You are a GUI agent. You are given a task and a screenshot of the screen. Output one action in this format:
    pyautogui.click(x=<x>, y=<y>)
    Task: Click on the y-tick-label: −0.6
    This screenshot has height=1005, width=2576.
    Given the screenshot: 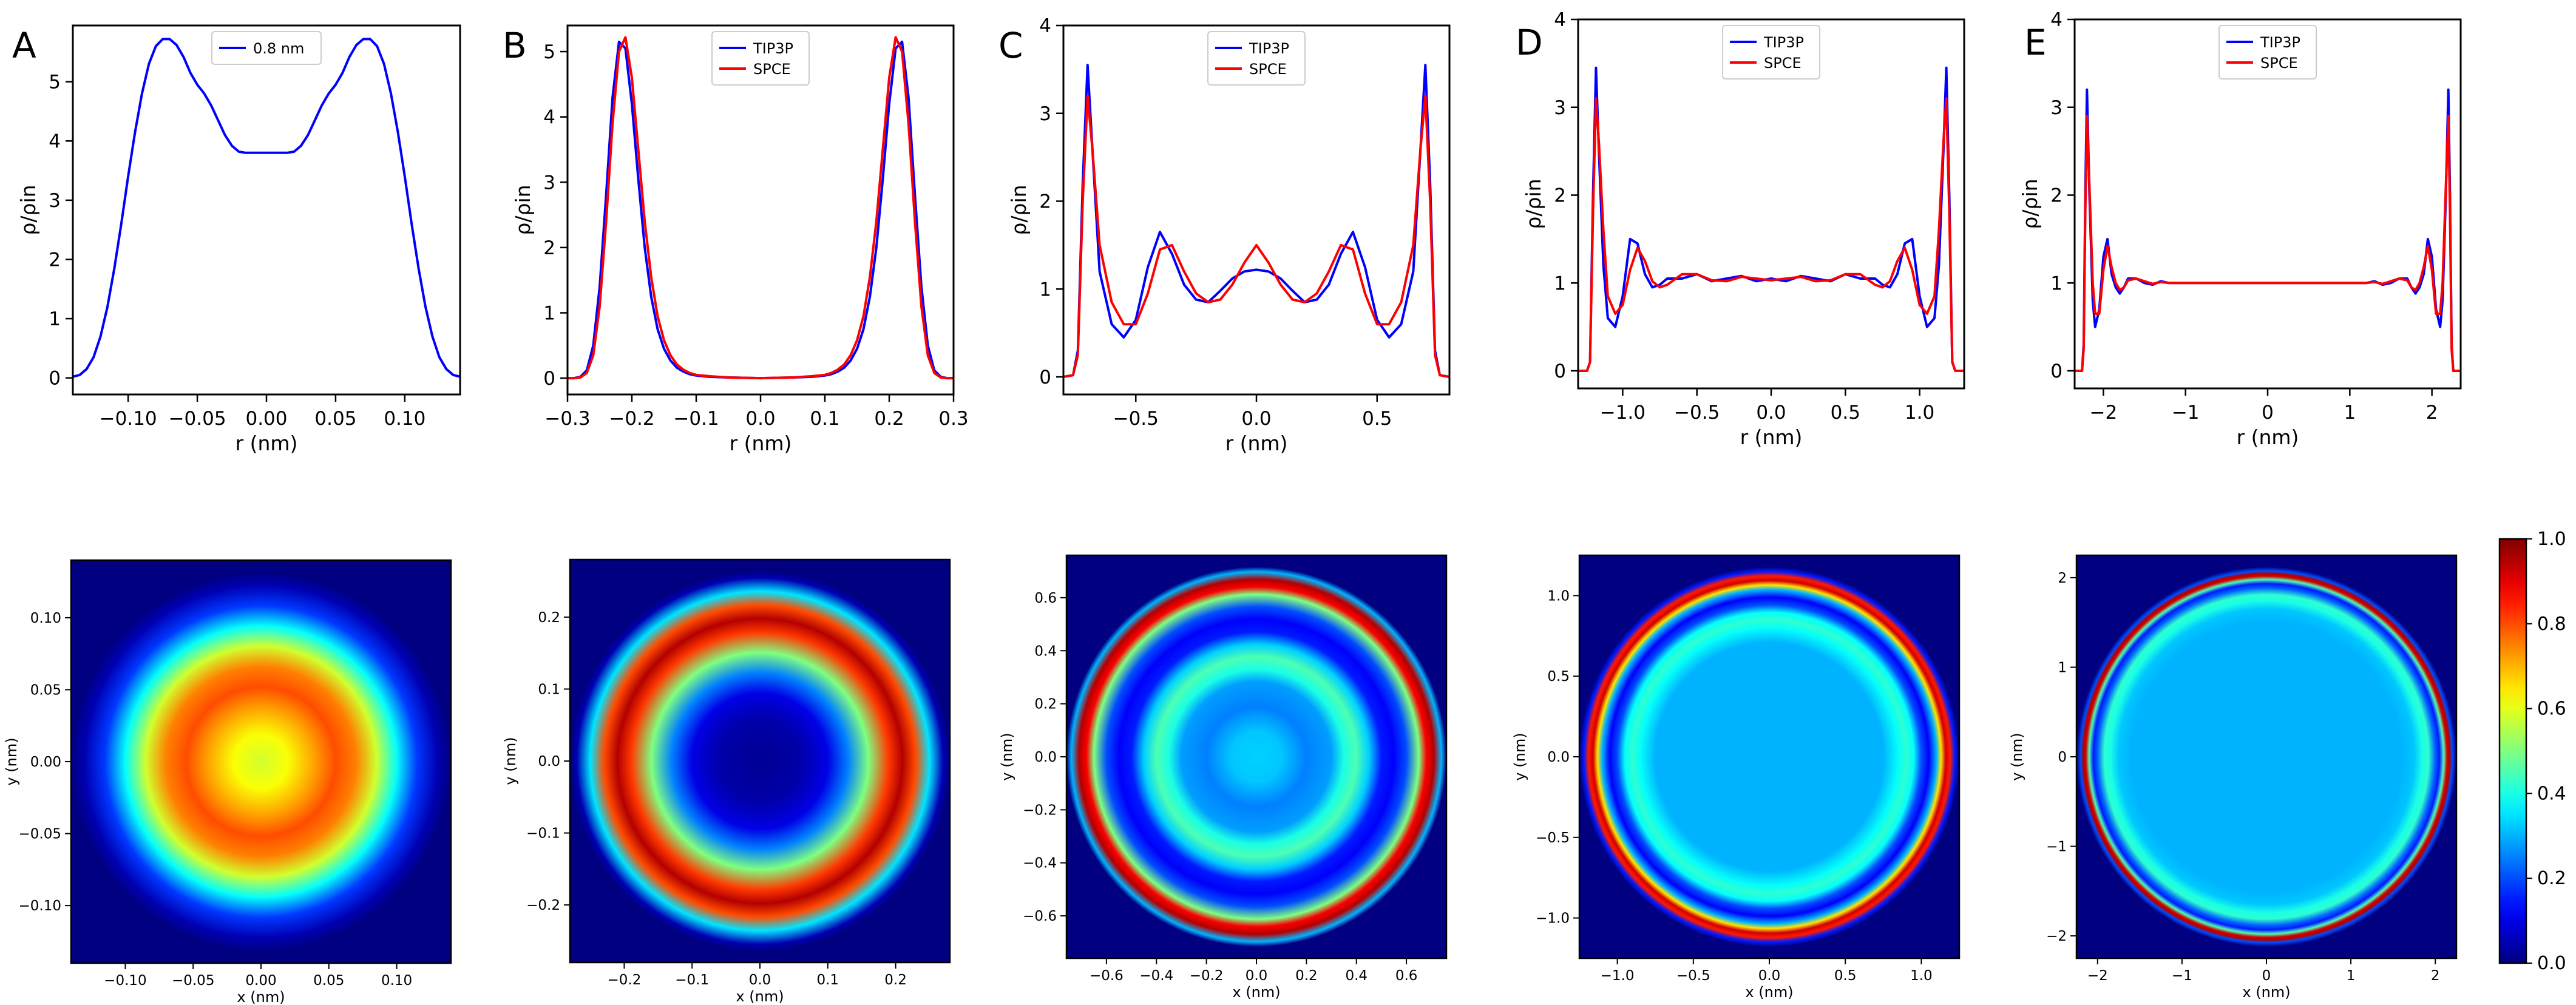 What is the action you would take?
    pyautogui.click(x=1040, y=916)
    